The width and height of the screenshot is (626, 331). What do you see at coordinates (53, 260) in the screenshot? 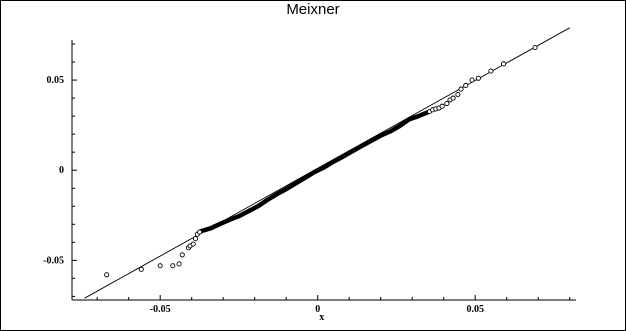
I see `y-tick-label: -0.05` at bounding box center [53, 260].